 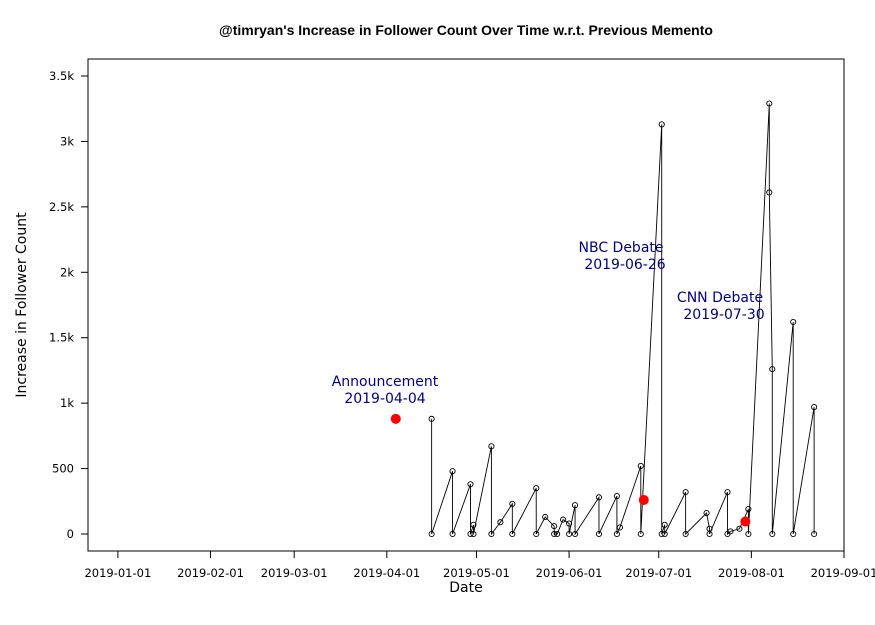 What do you see at coordinates (61, 76) in the screenshot?
I see `y-tick-label: 3.5k` at bounding box center [61, 76].